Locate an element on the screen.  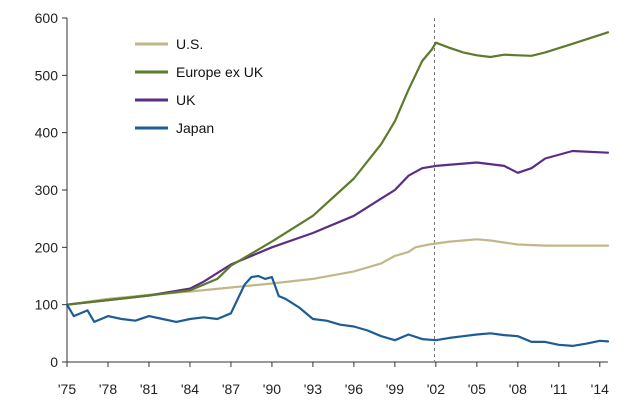
series-line-japan is located at coordinates (337, 310).